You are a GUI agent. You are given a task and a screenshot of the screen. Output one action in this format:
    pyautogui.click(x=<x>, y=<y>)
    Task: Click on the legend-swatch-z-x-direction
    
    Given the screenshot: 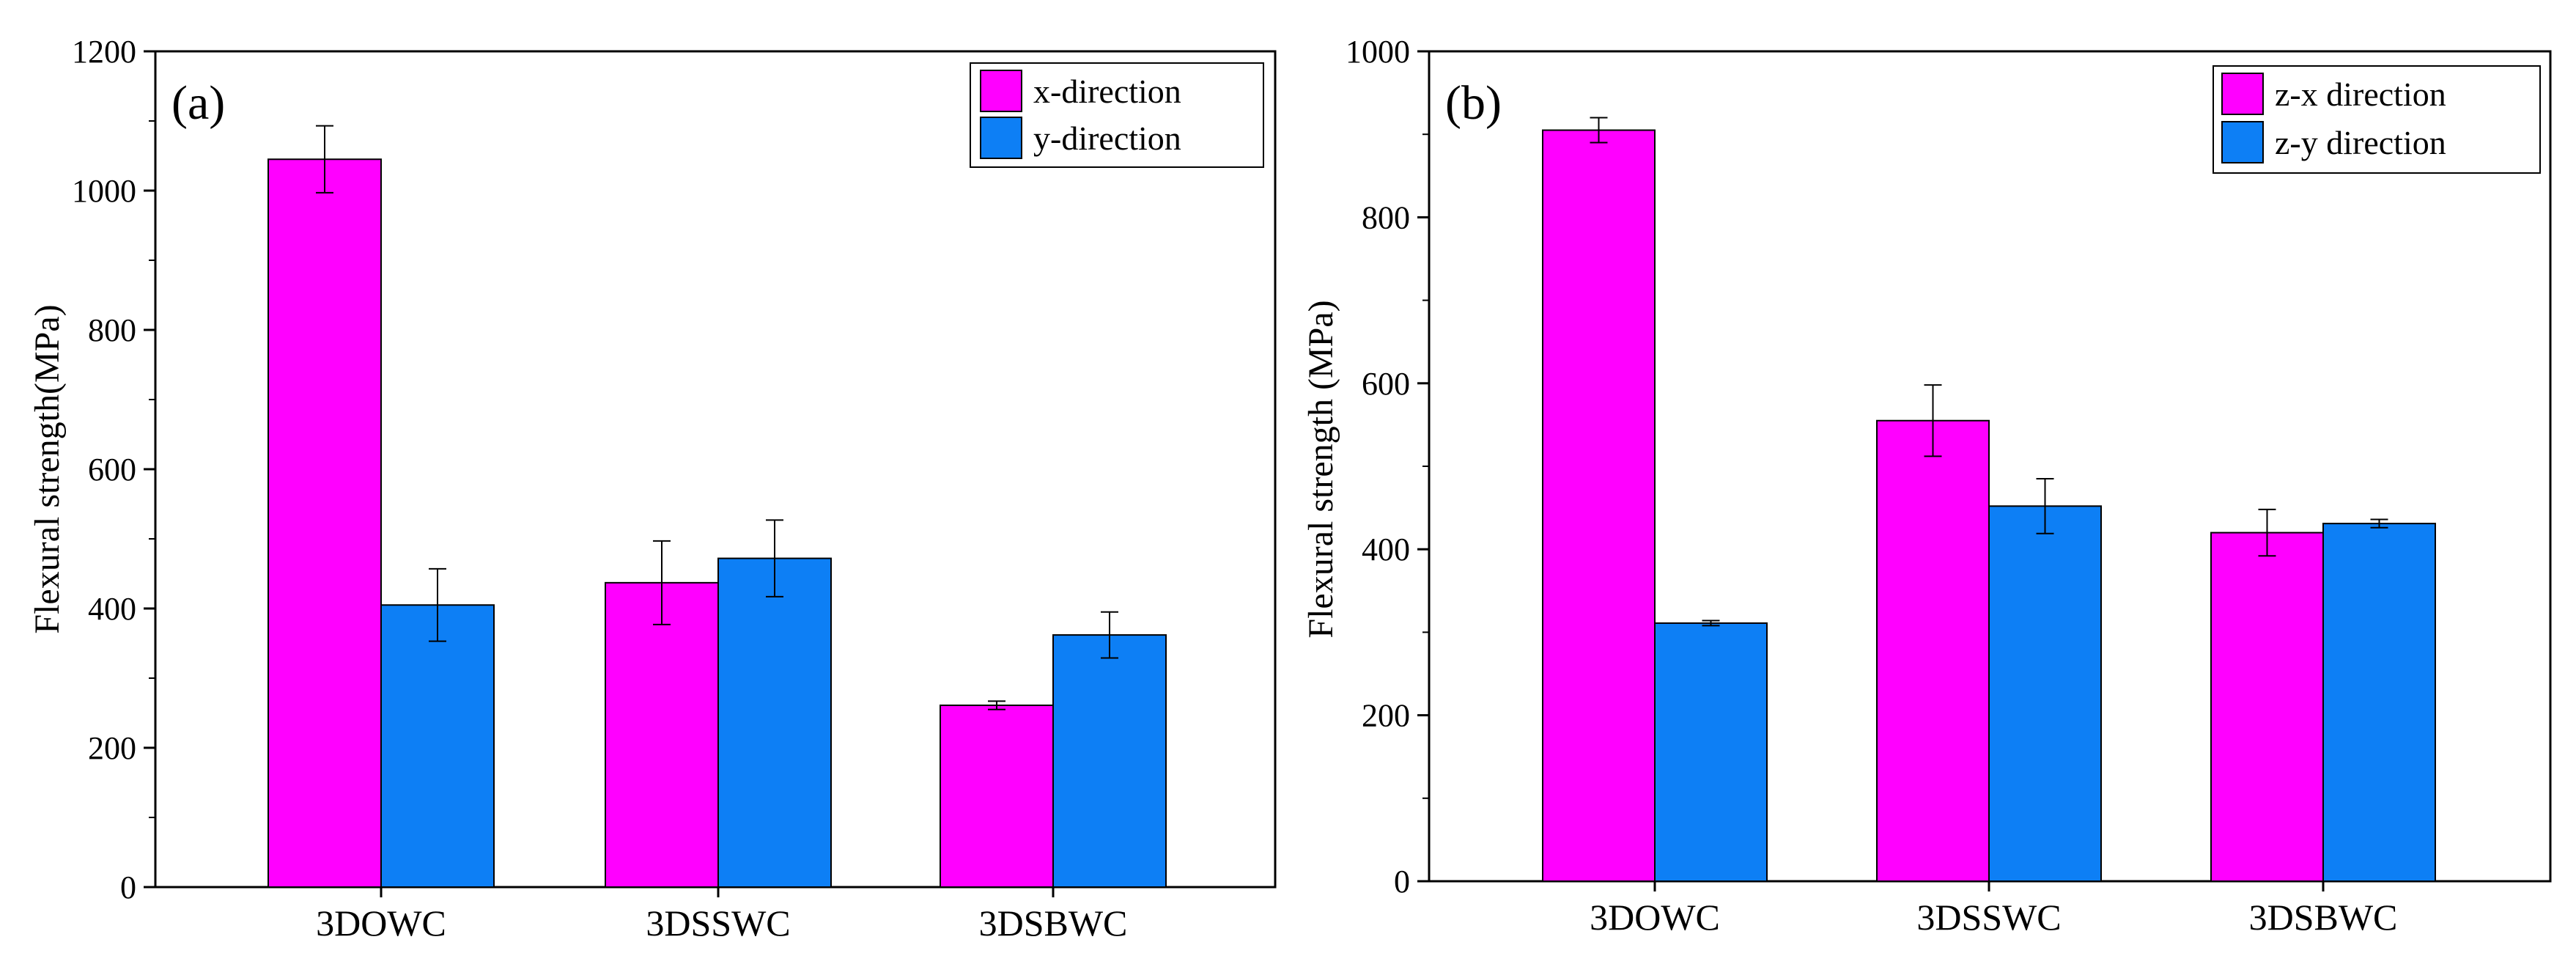 What is the action you would take?
    pyautogui.click(x=2242, y=94)
    